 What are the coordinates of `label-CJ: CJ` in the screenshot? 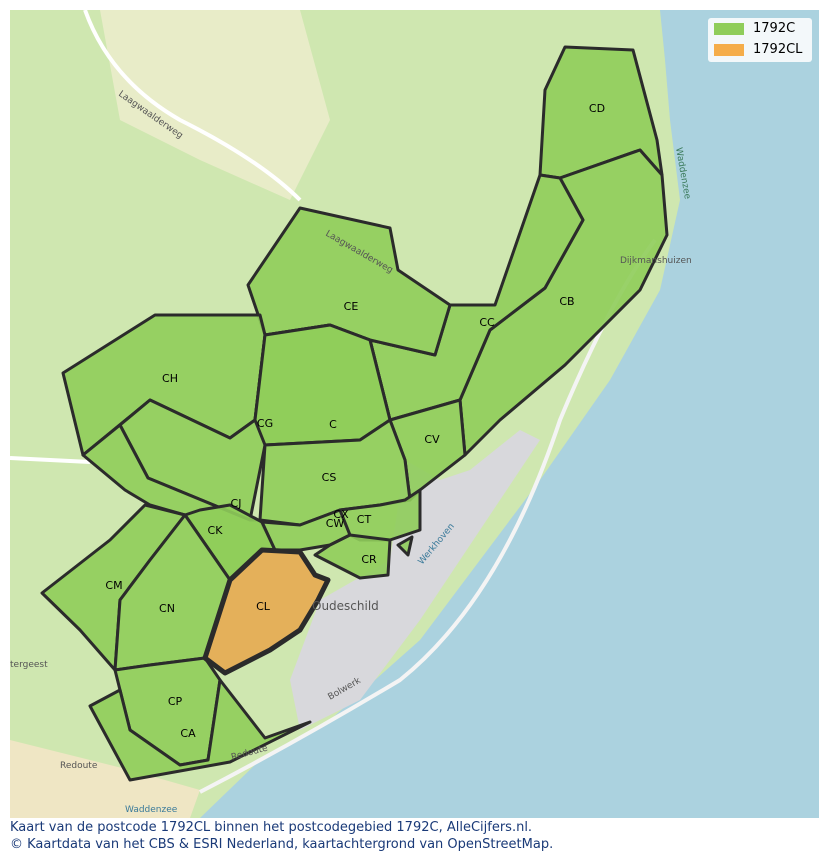 It's located at (236, 503).